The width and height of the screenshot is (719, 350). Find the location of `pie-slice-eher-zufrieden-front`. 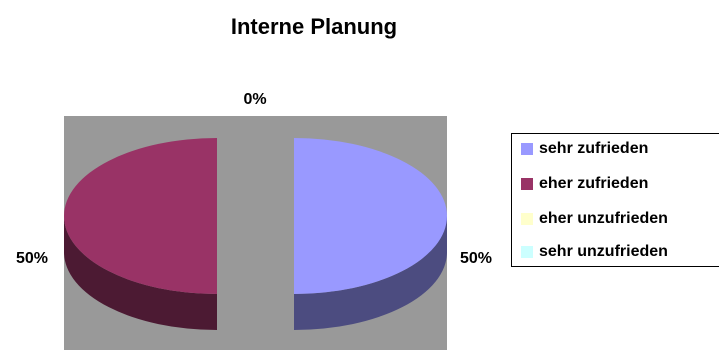

pie-slice-eher-zufrieden-front is located at coordinates (140, 273).